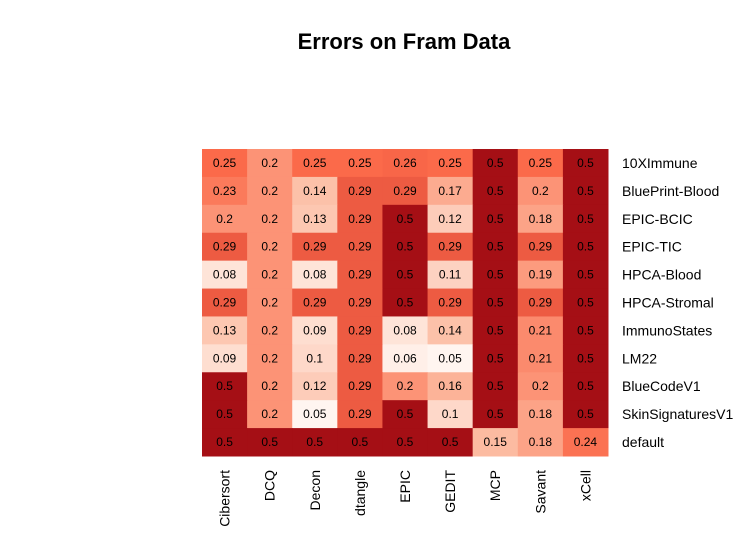 This screenshot has width=750, height=550. I want to click on row-label: BlueCodeV1, so click(661, 386).